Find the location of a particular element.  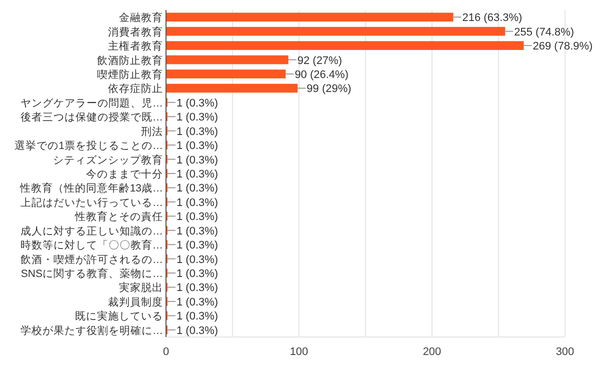

y-tick-label: 既に実施している is located at coordinates (119, 316).